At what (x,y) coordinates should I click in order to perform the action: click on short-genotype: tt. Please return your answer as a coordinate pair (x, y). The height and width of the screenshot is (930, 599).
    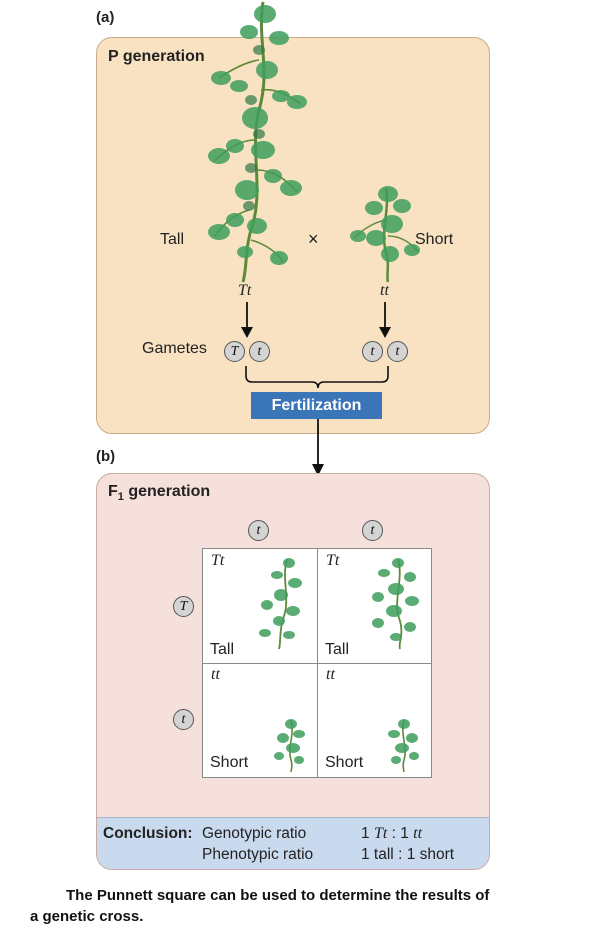
    Looking at the image, I should click on (384, 290).